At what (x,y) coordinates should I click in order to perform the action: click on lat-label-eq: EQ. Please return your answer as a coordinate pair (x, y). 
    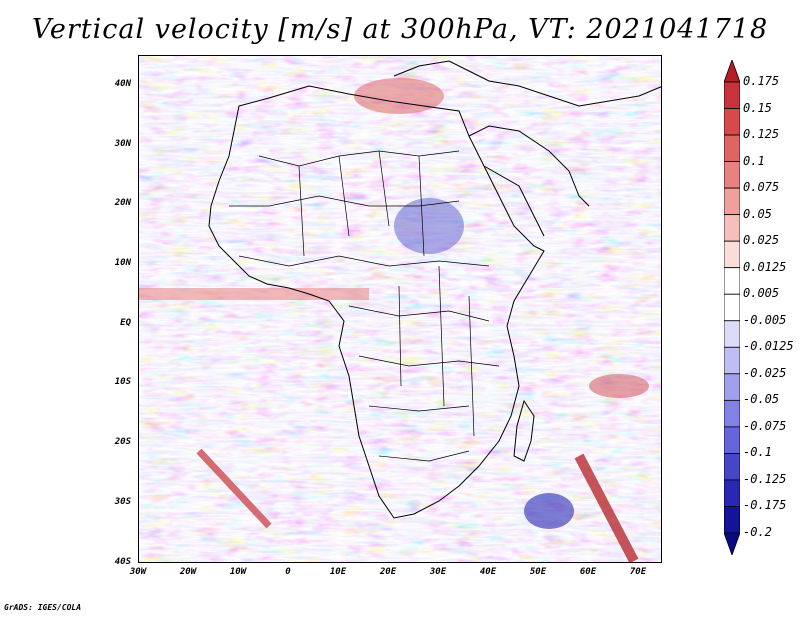
    Looking at the image, I should click on (125, 323).